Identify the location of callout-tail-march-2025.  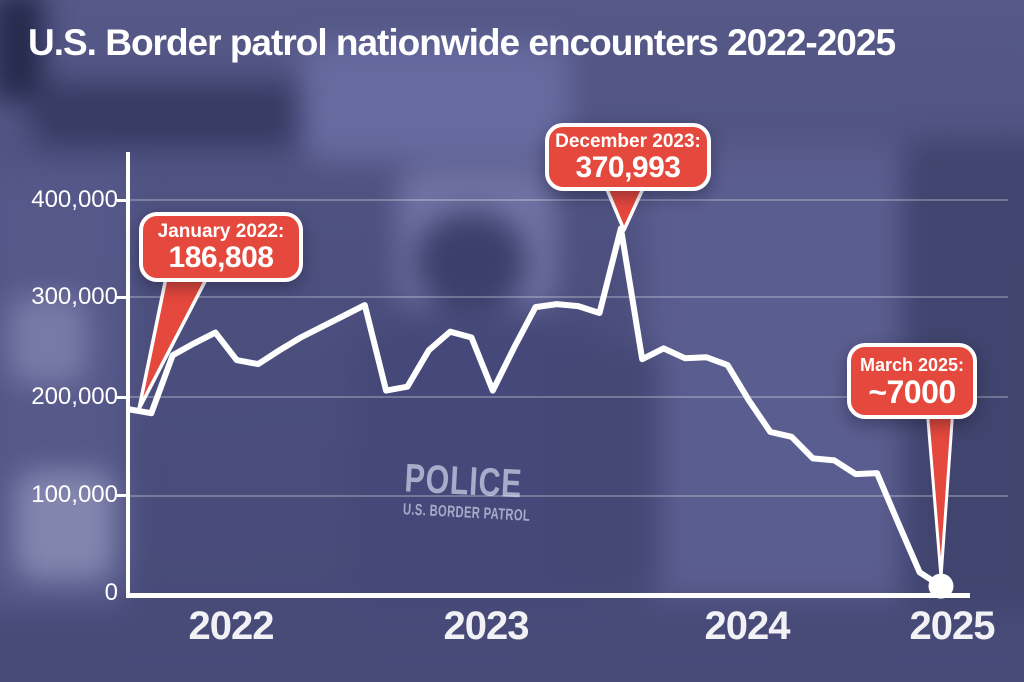
(940, 492).